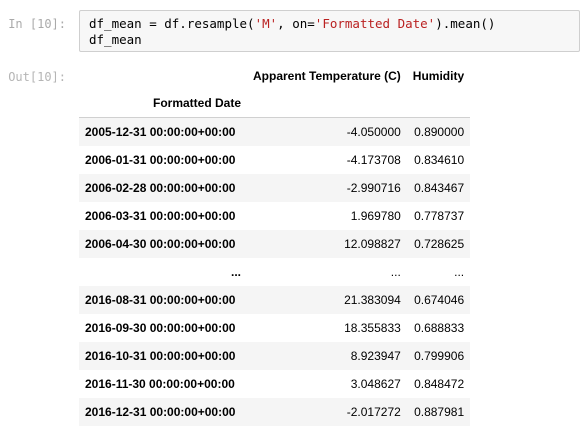  Describe the element at coordinates (160, 188) in the screenshot. I see `row-index: 2006-02-28 00:00:00+00:00` at that location.